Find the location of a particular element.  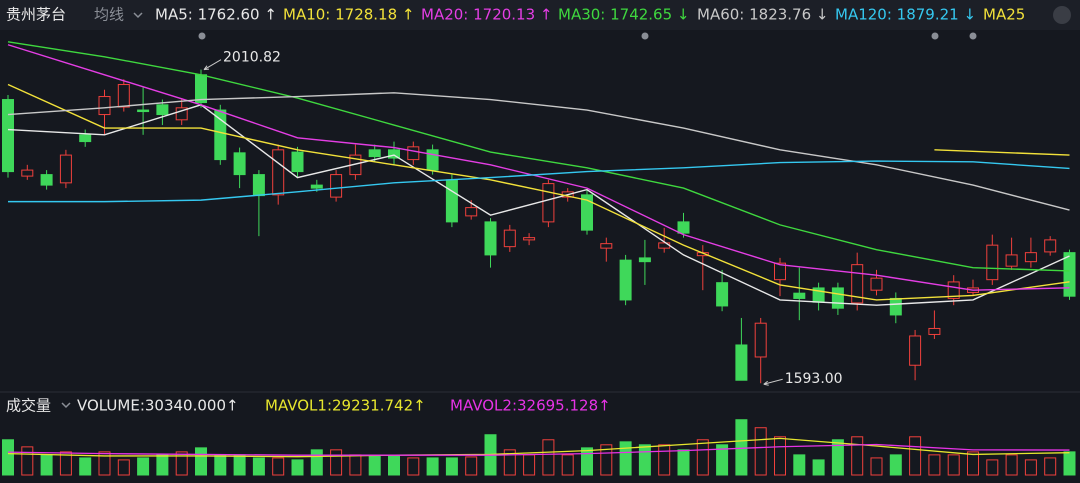

legend-entry: MA30: 1742.65 ↓ is located at coordinates (623, 15).